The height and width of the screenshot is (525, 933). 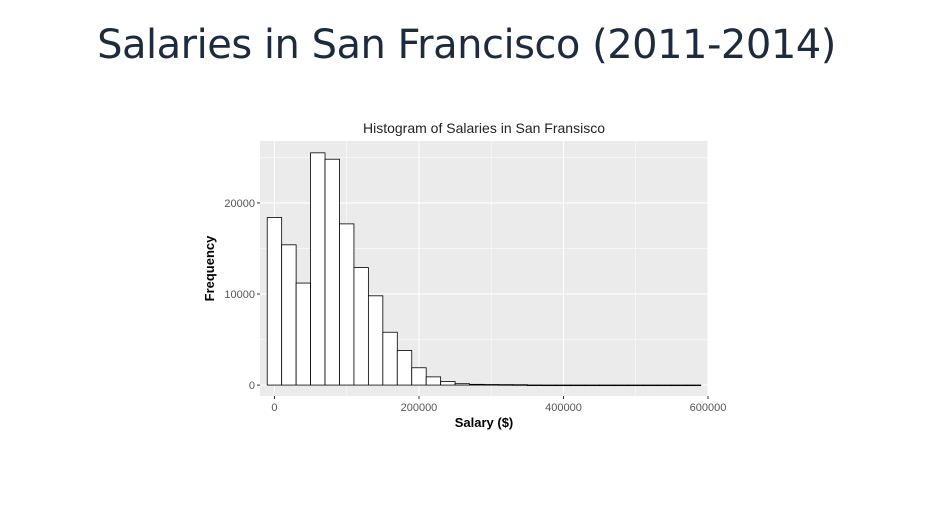 I want to click on x-tick-label: 600000, so click(x=708, y=408).